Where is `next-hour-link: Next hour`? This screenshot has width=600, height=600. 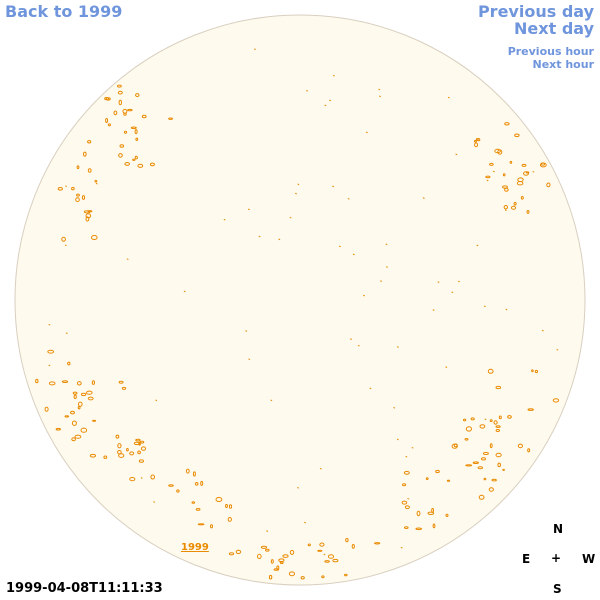 next-hour-link: Next hour is located at coordinates (563, 64).